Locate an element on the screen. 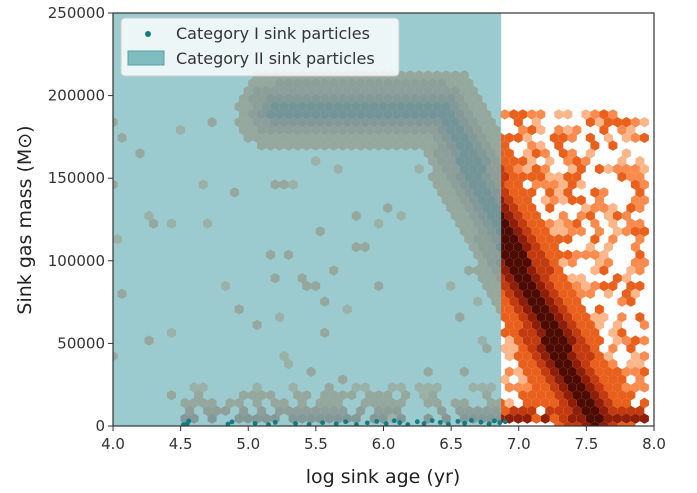  x-tick-label: 6.0 is located at coordinates (384, 444).